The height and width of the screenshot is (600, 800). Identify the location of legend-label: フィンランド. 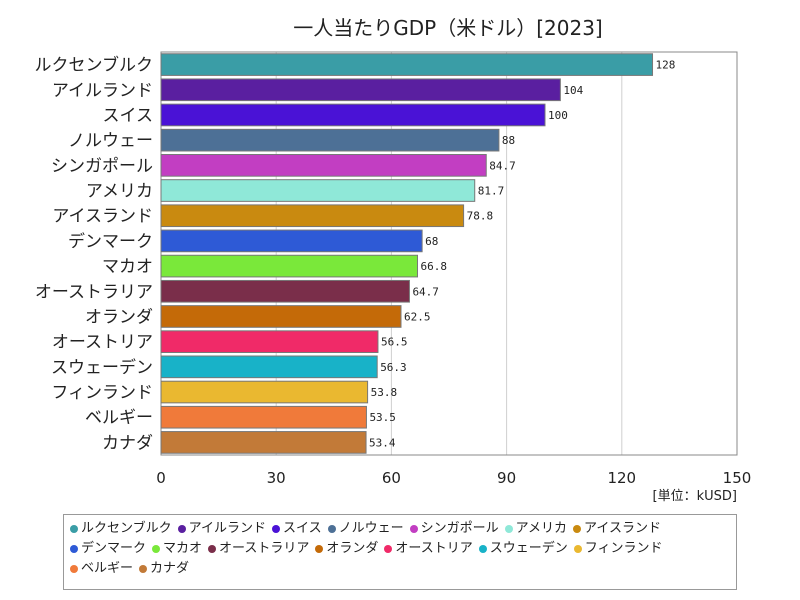
(623, 548).